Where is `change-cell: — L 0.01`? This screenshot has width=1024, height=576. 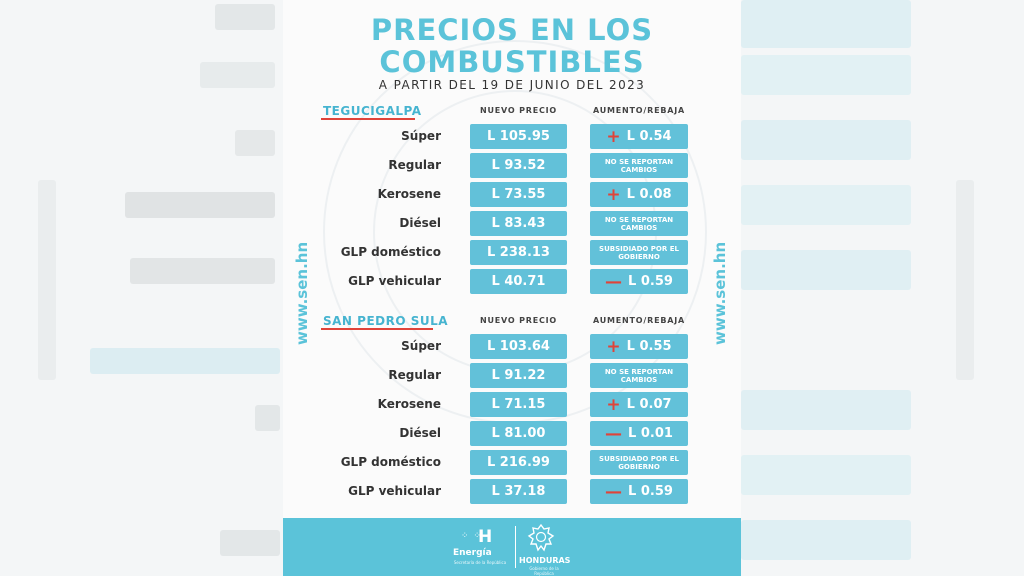 change-cell: — L 0.01 is located at coordinates (639, 433).